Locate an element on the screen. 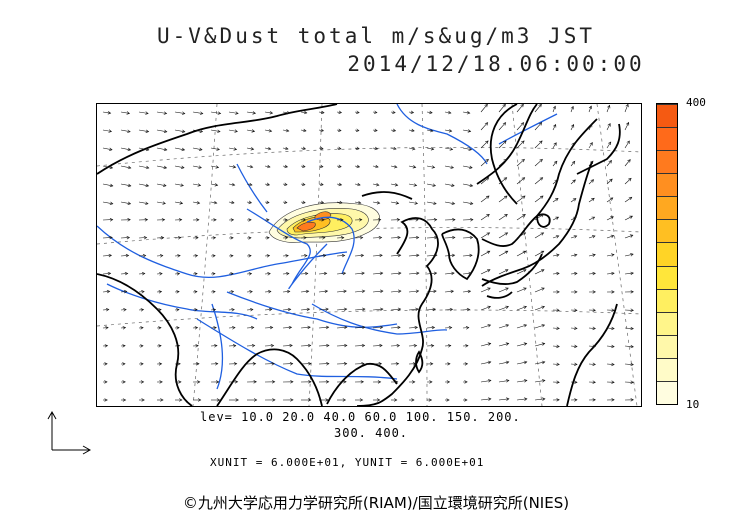 The height and width of the screenshot is (532, 752). river is located at coordinates (182, 301).